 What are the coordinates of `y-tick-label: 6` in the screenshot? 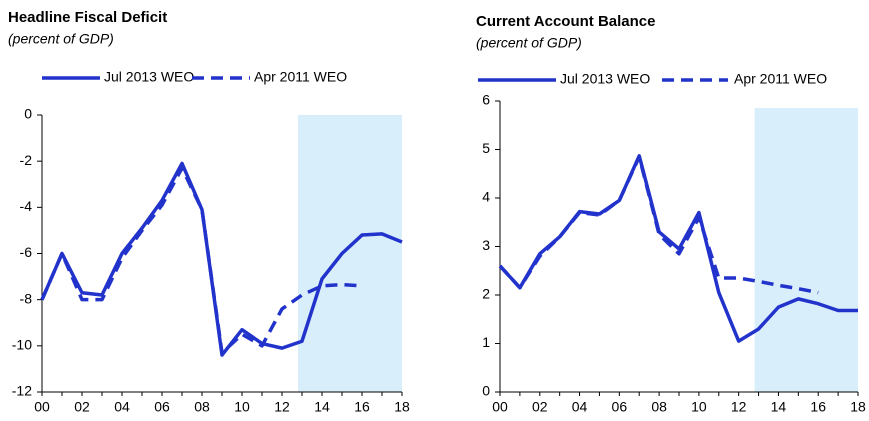 It's located at (486, 100).